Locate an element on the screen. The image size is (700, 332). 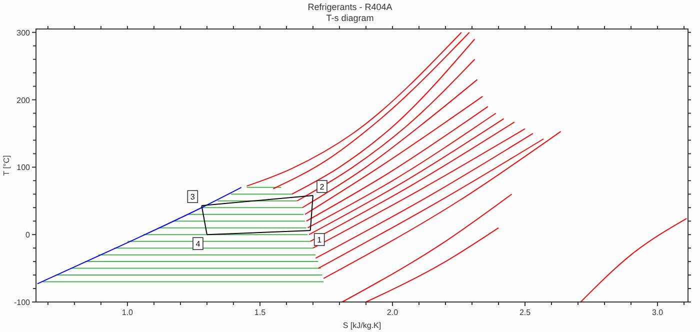
annotation: 4 is located at coordinates (198, 244).